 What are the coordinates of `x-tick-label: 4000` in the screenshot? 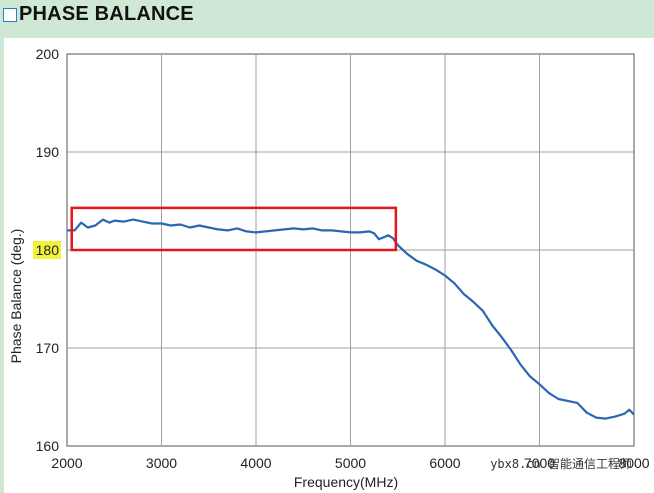 It's located at (255, 463).